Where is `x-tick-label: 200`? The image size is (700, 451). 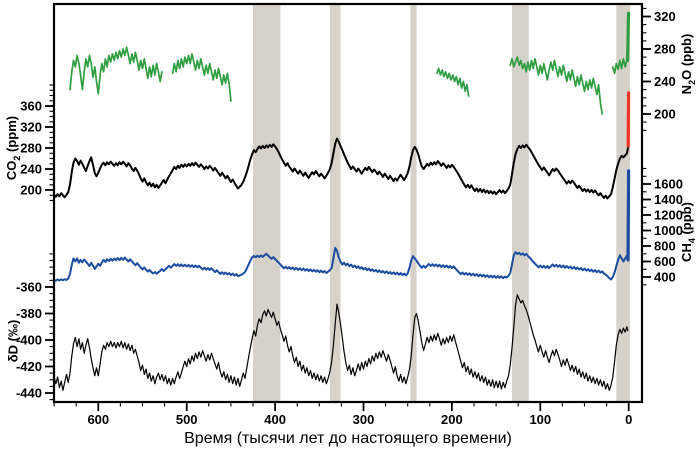 x-tick-label: 200 is located at coordinates (452, 419).